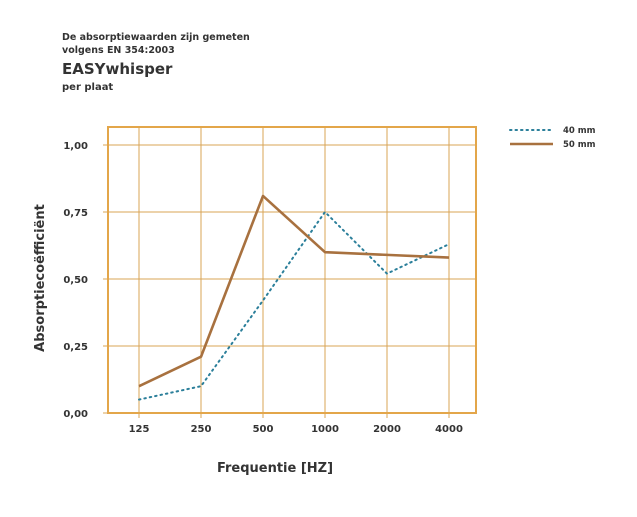 The image size is (637, 517). What do you see at coordinates (325, 429) in the screenshot?
I see `x-tick-label: 1000` at bounding box center [325, 429].